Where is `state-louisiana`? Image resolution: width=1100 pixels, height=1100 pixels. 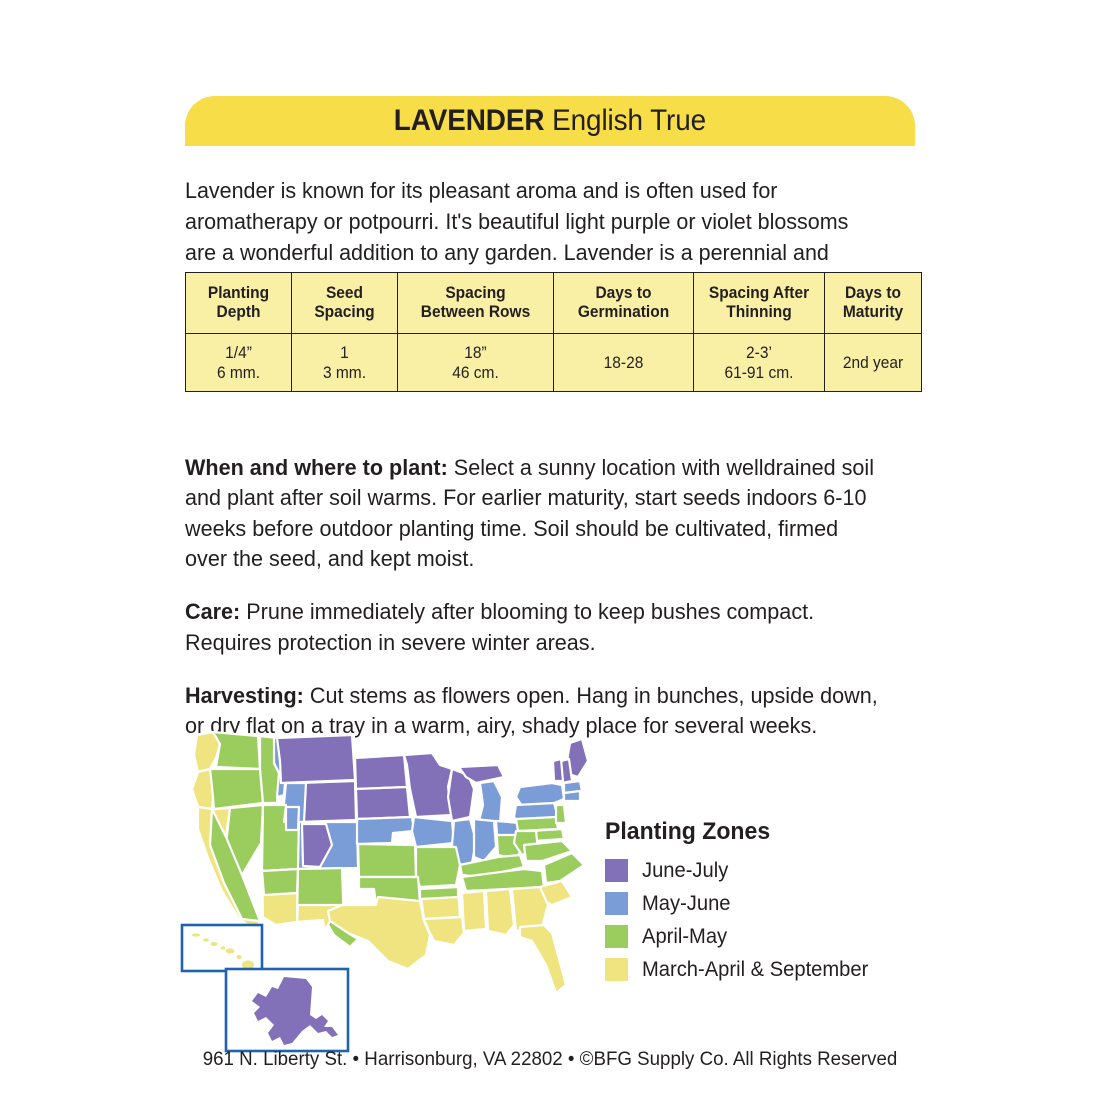
state-louisiana is located at coordinates (444, 931).